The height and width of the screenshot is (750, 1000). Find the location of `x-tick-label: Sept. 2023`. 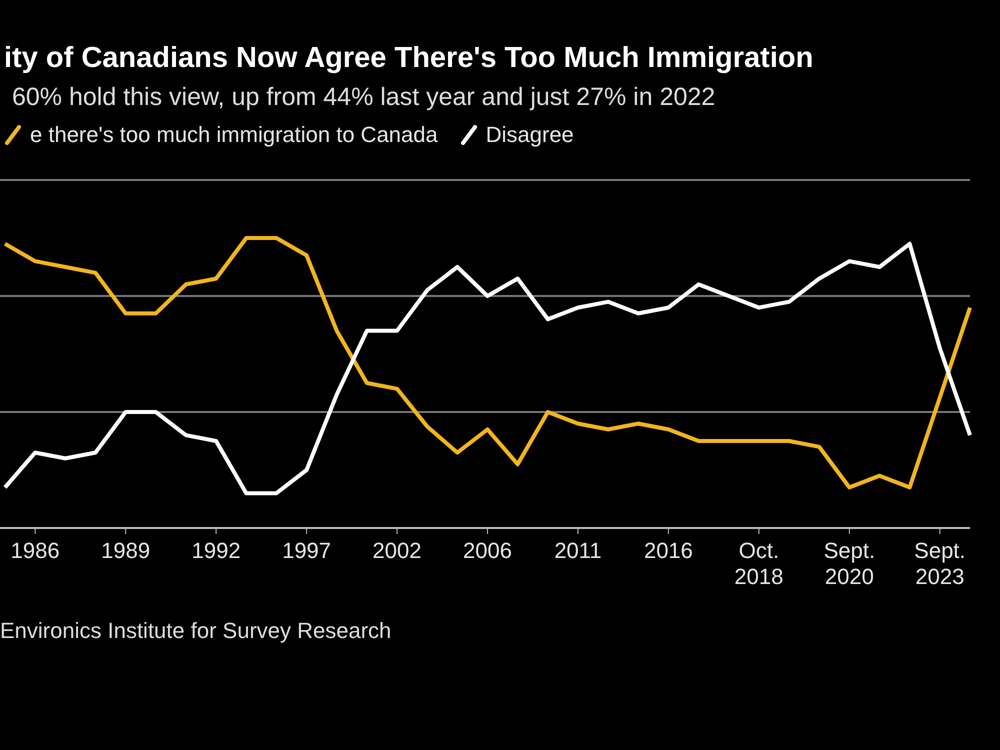

x-tick-label: Sept. 2023 is located at coordinates (940, 563).